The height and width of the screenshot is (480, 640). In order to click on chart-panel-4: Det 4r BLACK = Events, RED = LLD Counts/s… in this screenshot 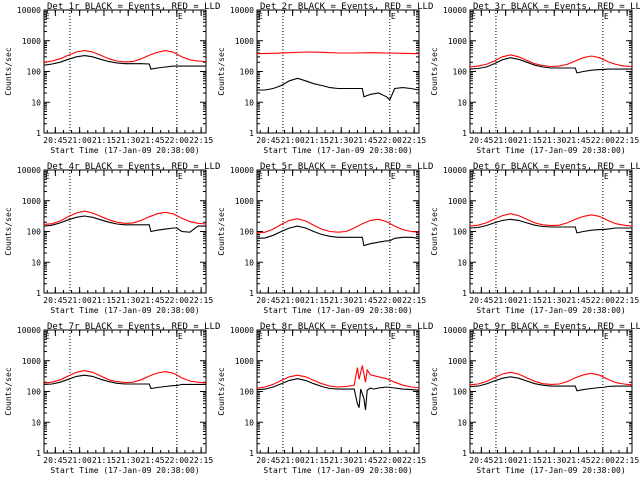, I will do `click(112, 238)`.